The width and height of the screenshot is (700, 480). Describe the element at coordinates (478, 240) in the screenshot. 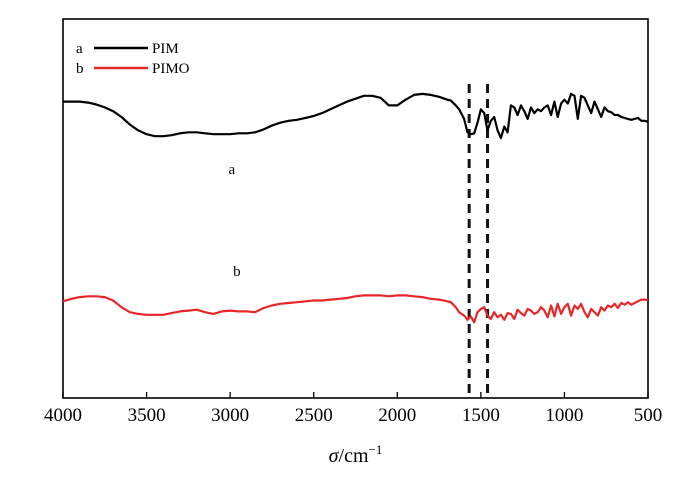

I see `reference-lines` at that location.